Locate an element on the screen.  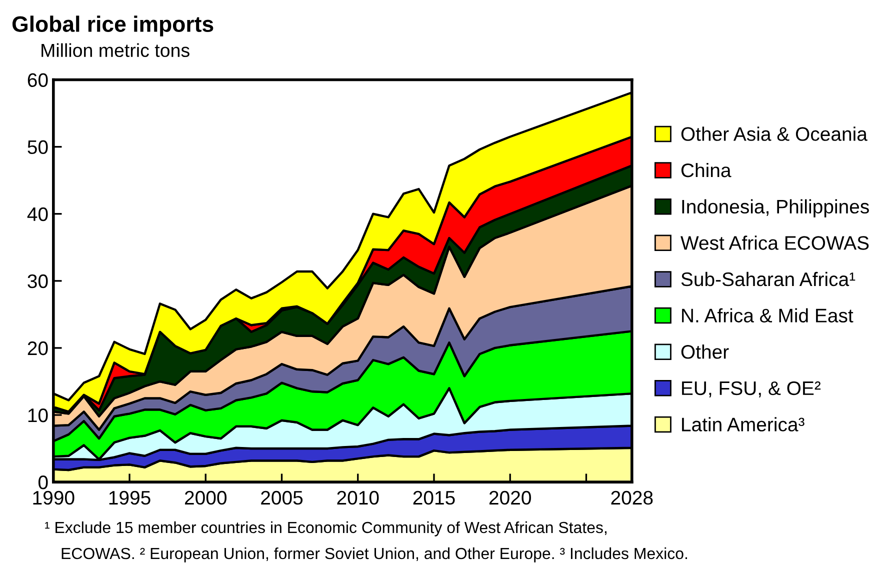
y-tick-label: 10 is located at coordinates (38, 415).